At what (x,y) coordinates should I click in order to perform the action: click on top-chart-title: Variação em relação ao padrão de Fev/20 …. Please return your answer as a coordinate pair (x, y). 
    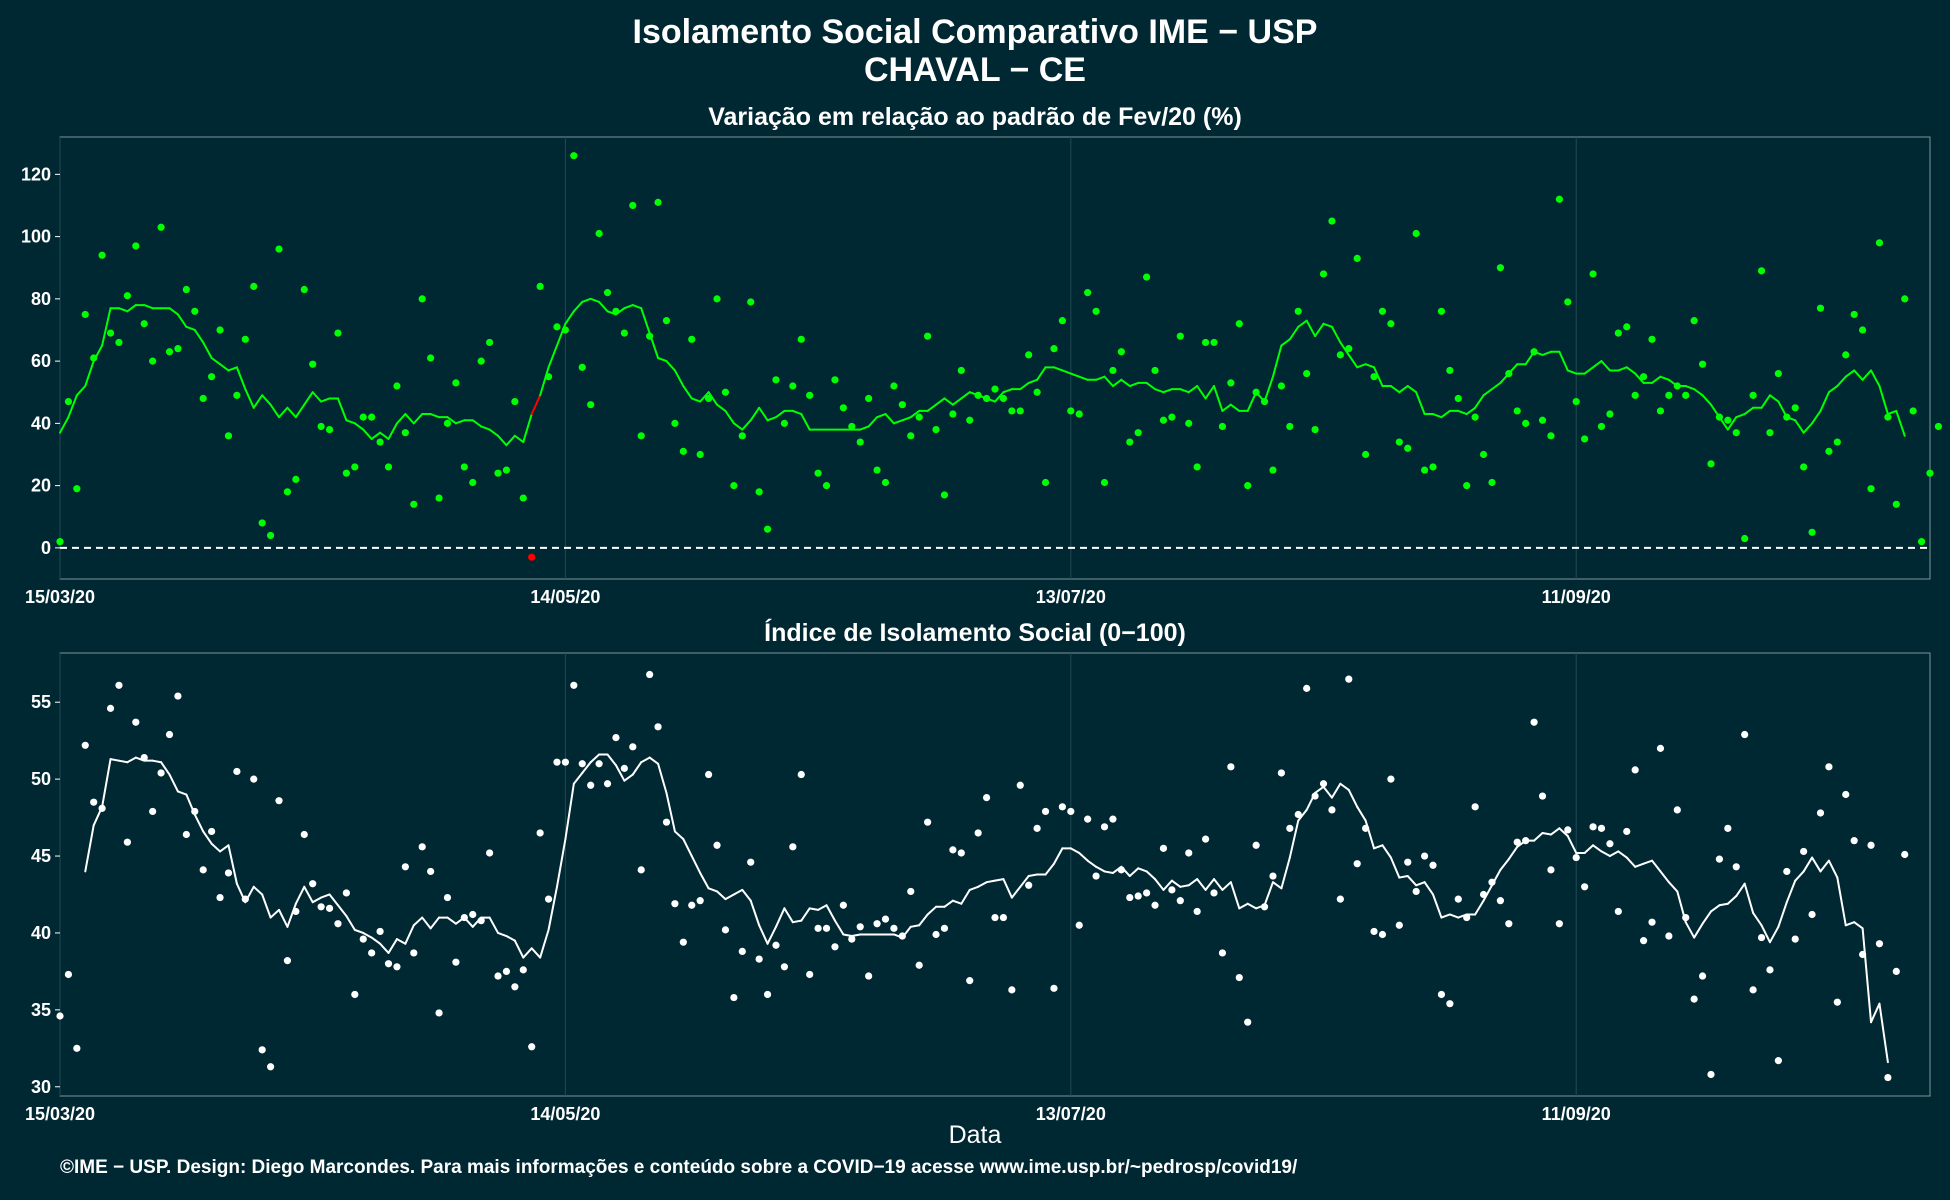
    Looking at the image, I should click on (975, 117).